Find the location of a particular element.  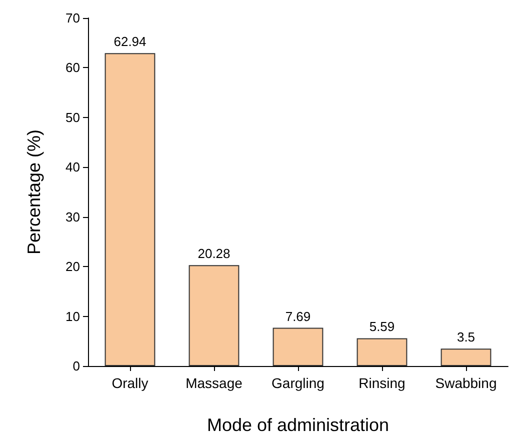

x-tick-label: Massage is located at coordinates (214, 383).